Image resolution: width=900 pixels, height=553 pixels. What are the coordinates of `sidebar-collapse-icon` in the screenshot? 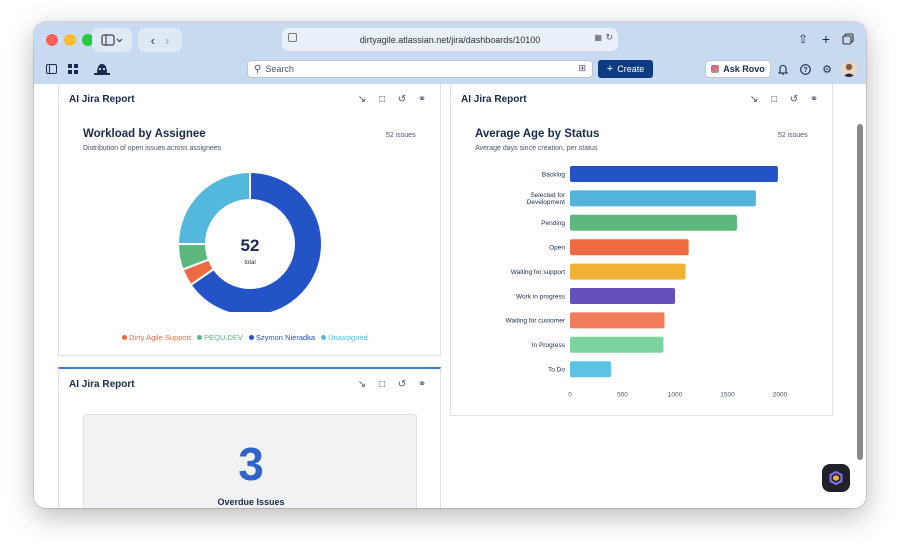 It's located at (51, 69).